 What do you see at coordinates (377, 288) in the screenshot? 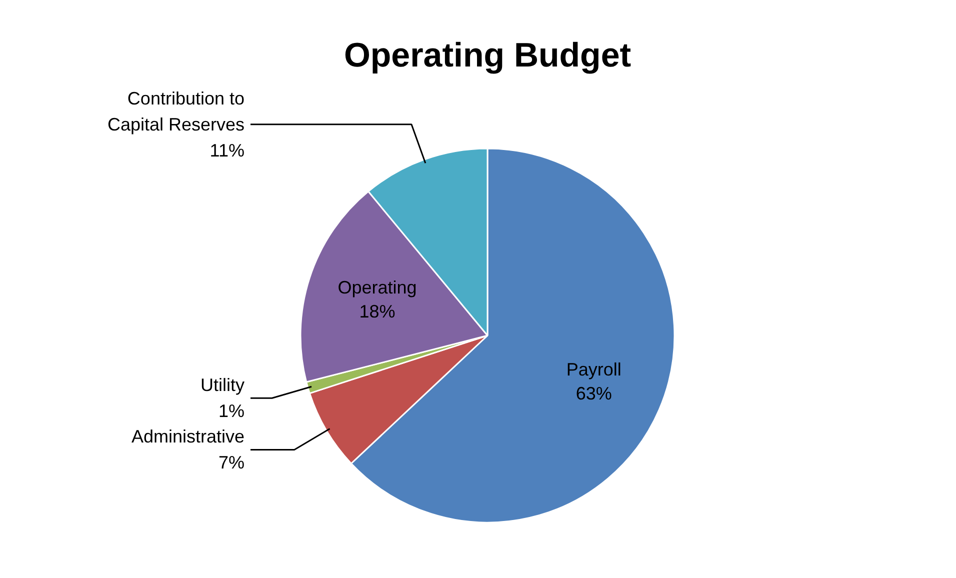
I see `slice-label: Operating` at bounding box center [377, 288].